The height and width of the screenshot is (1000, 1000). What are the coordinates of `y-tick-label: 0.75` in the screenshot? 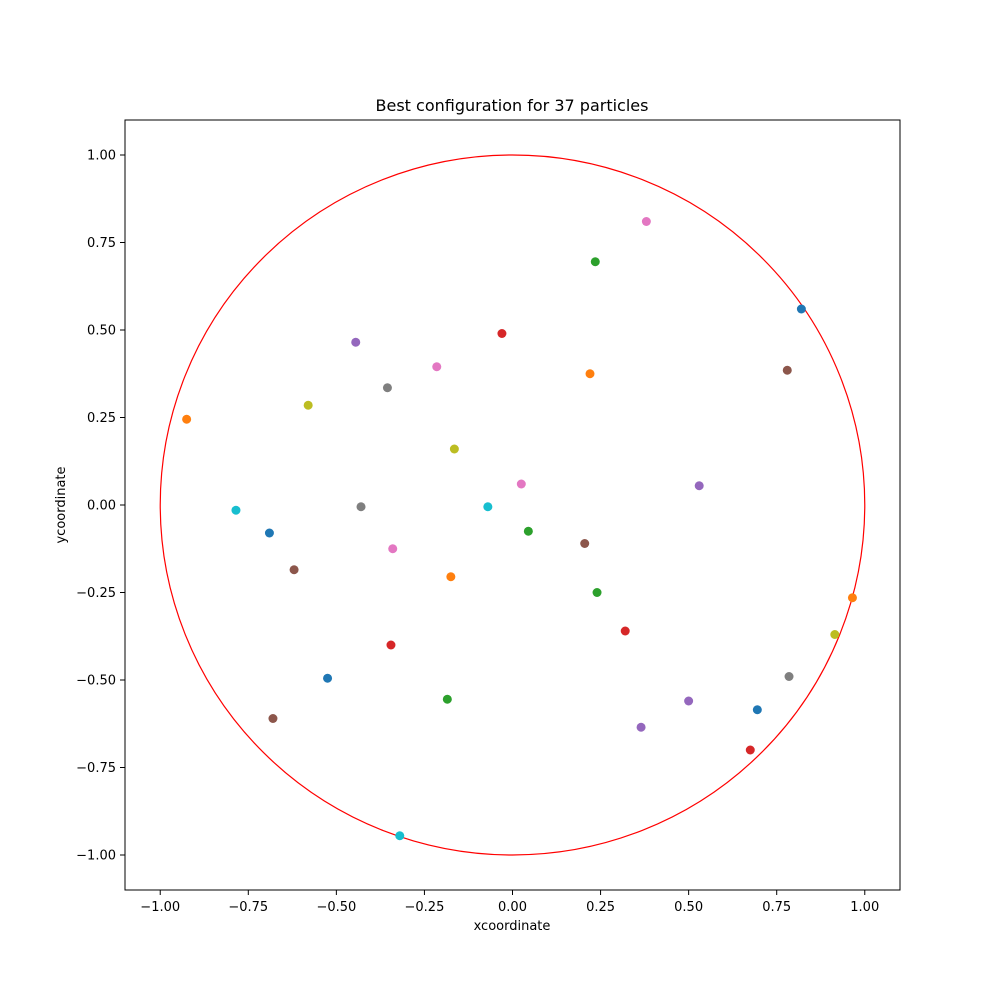 It's located at (101, 243).